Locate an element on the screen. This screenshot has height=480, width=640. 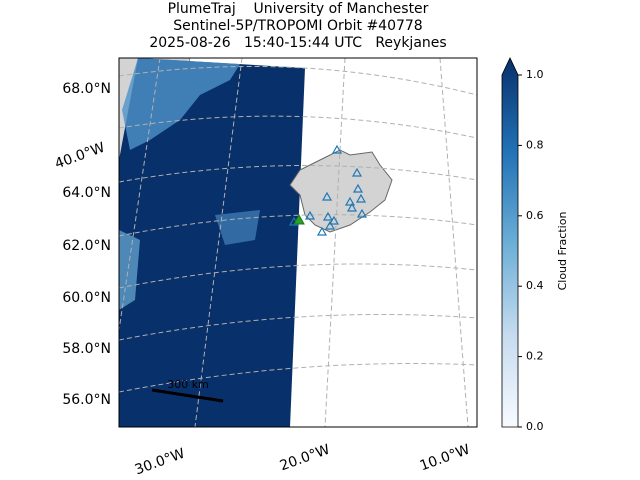
lat-label: 60.0°N is located at coordinates (86, 298).